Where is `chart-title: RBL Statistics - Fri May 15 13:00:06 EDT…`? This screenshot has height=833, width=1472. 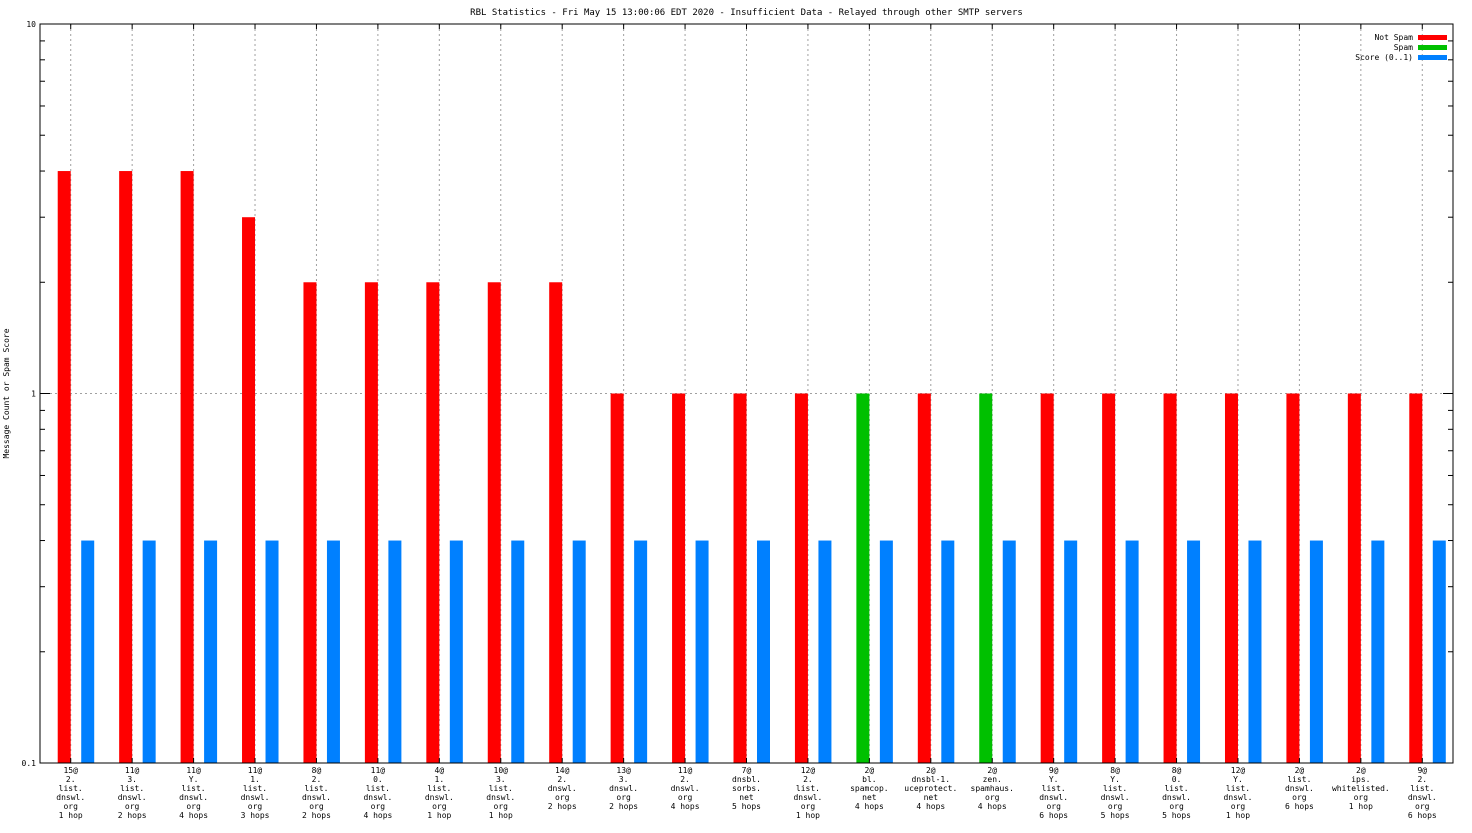
chart-title: RBL Statistics - Fri May 15 13:00:06 EDT… is located at coordinates (746, 13).